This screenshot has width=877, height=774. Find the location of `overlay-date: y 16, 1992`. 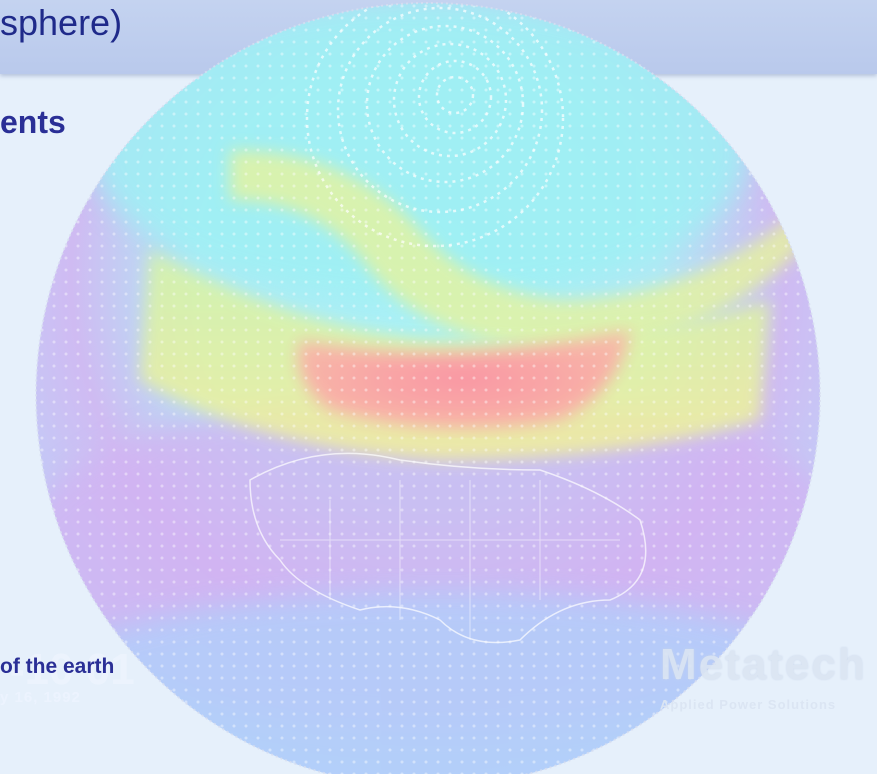

overlay-date: y 16, 1992 is located at coordinates (40, 697).